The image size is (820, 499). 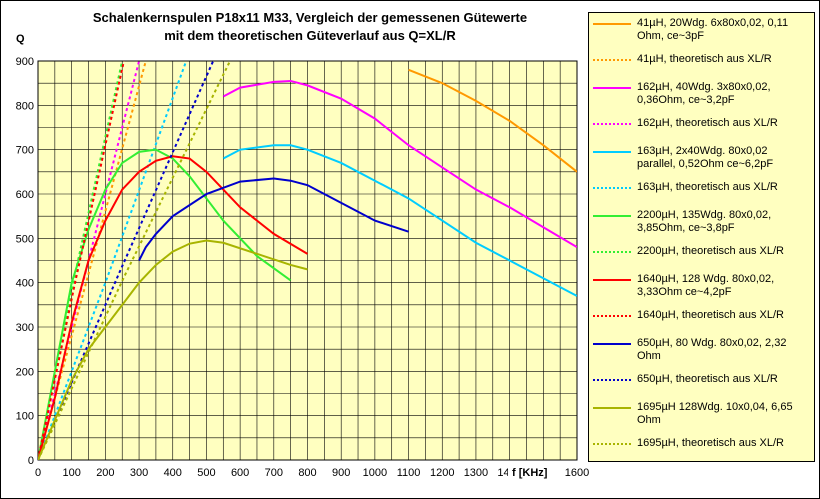 I want to click on x-tick-label: 900, so click(x=341, y=473).